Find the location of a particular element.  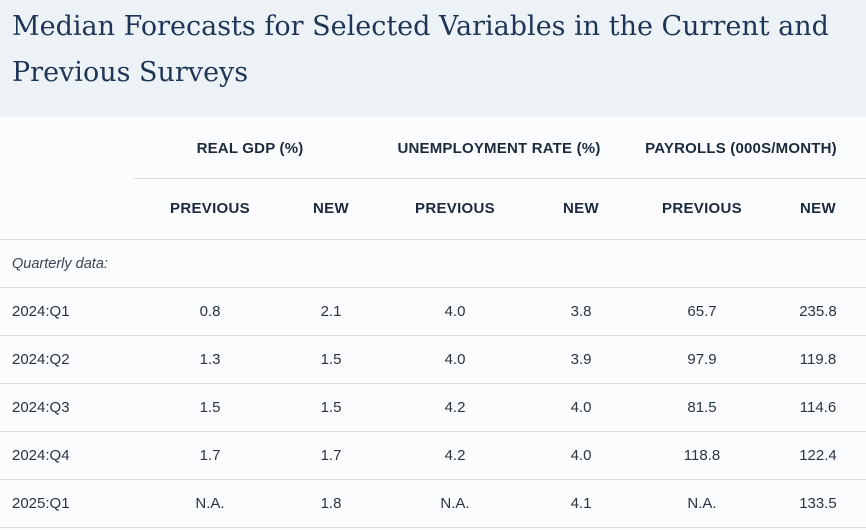

subheader-gdp-previous: PREVIOUS is located at coordinates (210, 208).